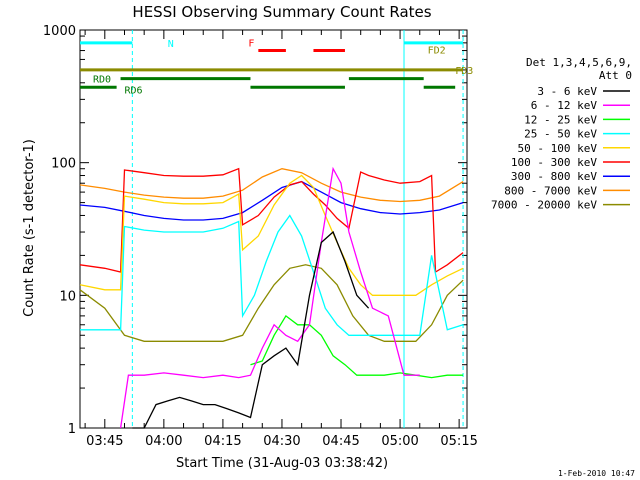 Image resolution: width=640 pixels, height=480 pixels. I want to click on x-tick-label: 03:45, so click(104, 441).